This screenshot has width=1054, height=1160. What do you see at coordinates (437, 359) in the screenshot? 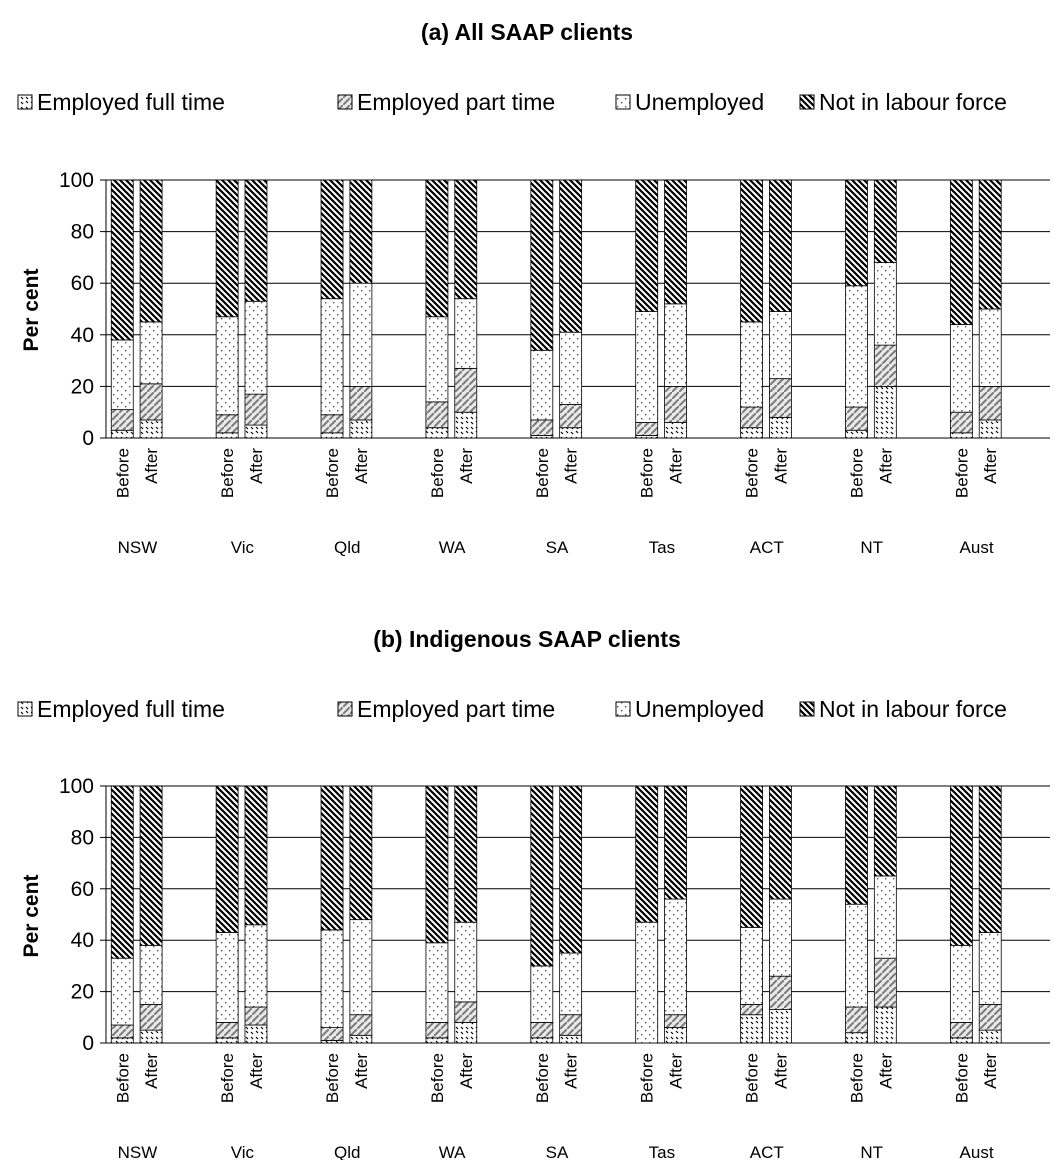
I see `bar-segment-wa-before-unemployed` at bounding box center [437, 359].